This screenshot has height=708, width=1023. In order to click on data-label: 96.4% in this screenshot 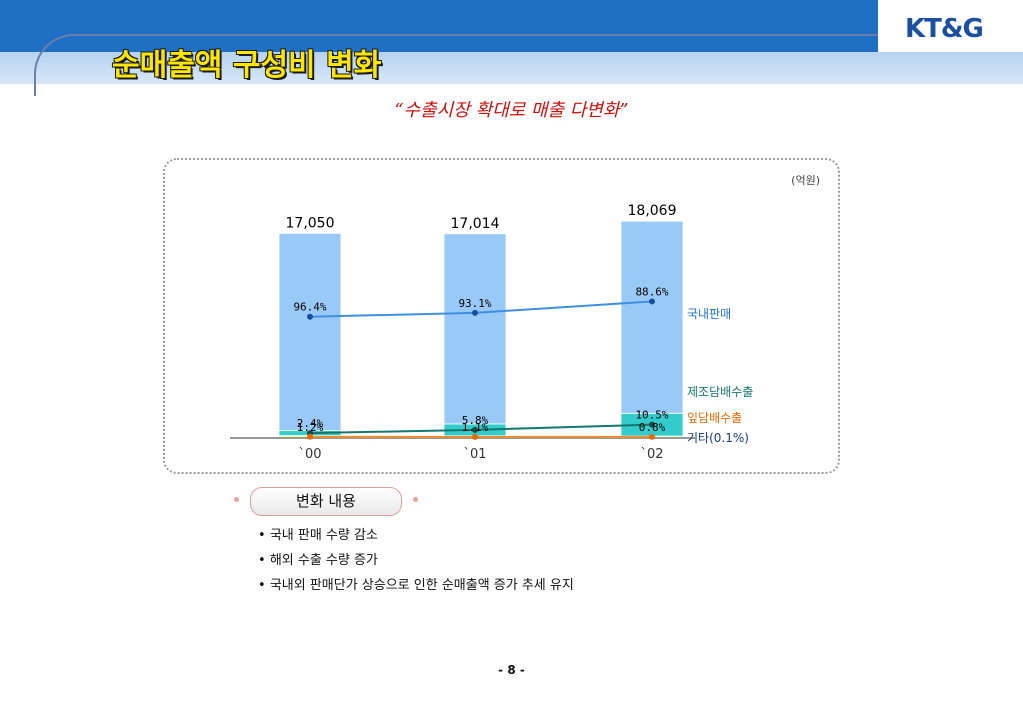, I will do `click(309, 307)`.